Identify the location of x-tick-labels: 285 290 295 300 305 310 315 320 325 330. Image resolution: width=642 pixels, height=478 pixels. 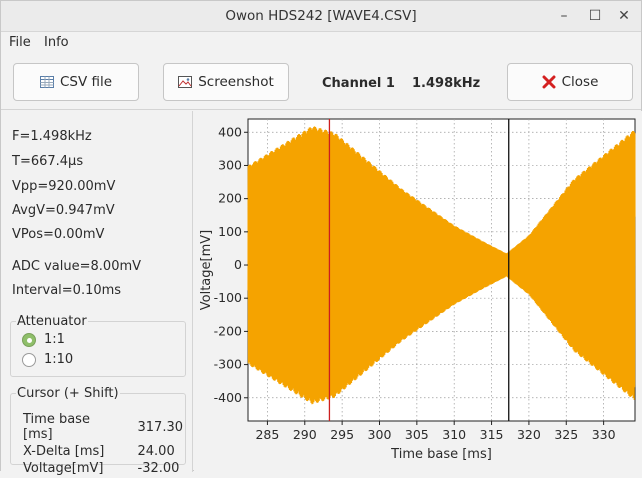
(435, 431).